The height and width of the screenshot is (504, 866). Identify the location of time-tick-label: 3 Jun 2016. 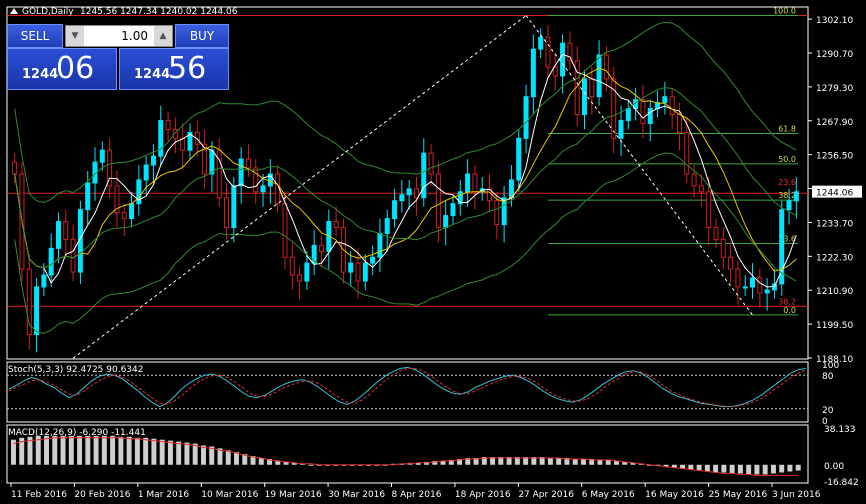
(796, 495).